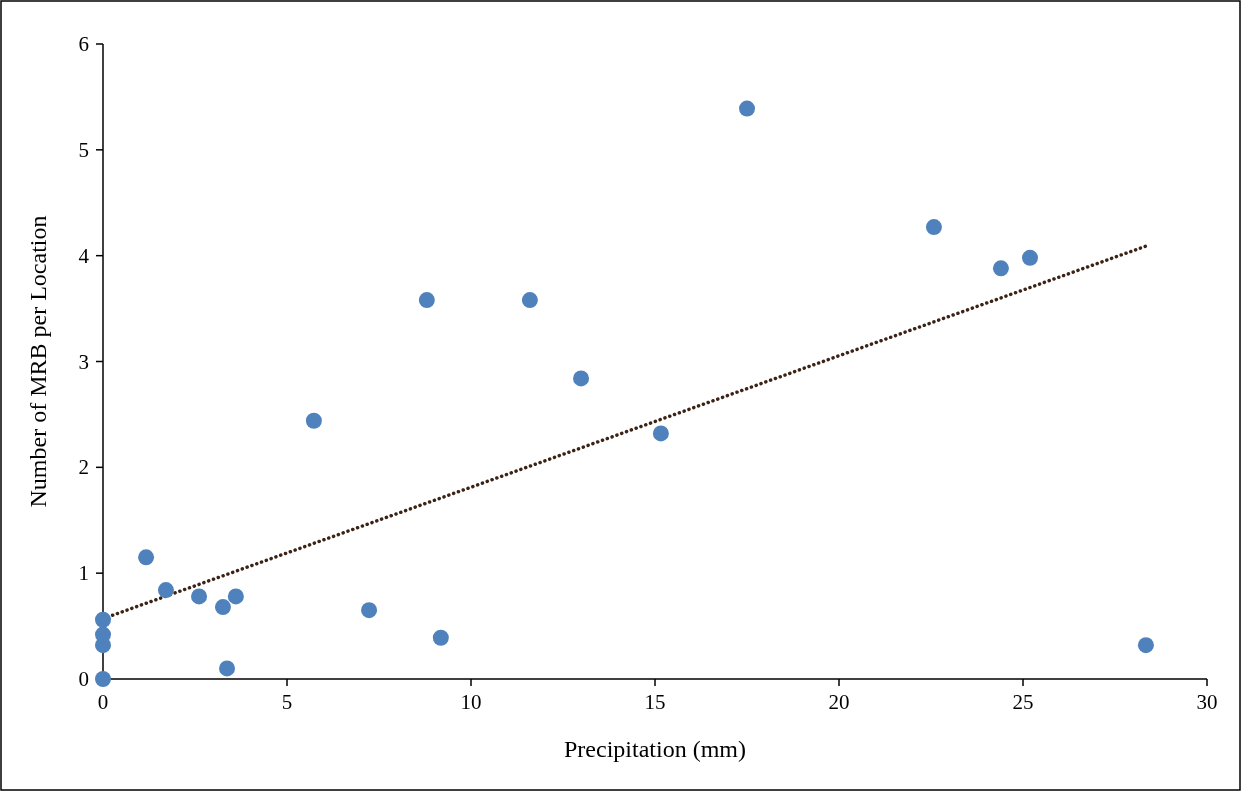 This screenshot has height=791, width=1241. I want to click on y-tick-label: 4, so click(84, 255).